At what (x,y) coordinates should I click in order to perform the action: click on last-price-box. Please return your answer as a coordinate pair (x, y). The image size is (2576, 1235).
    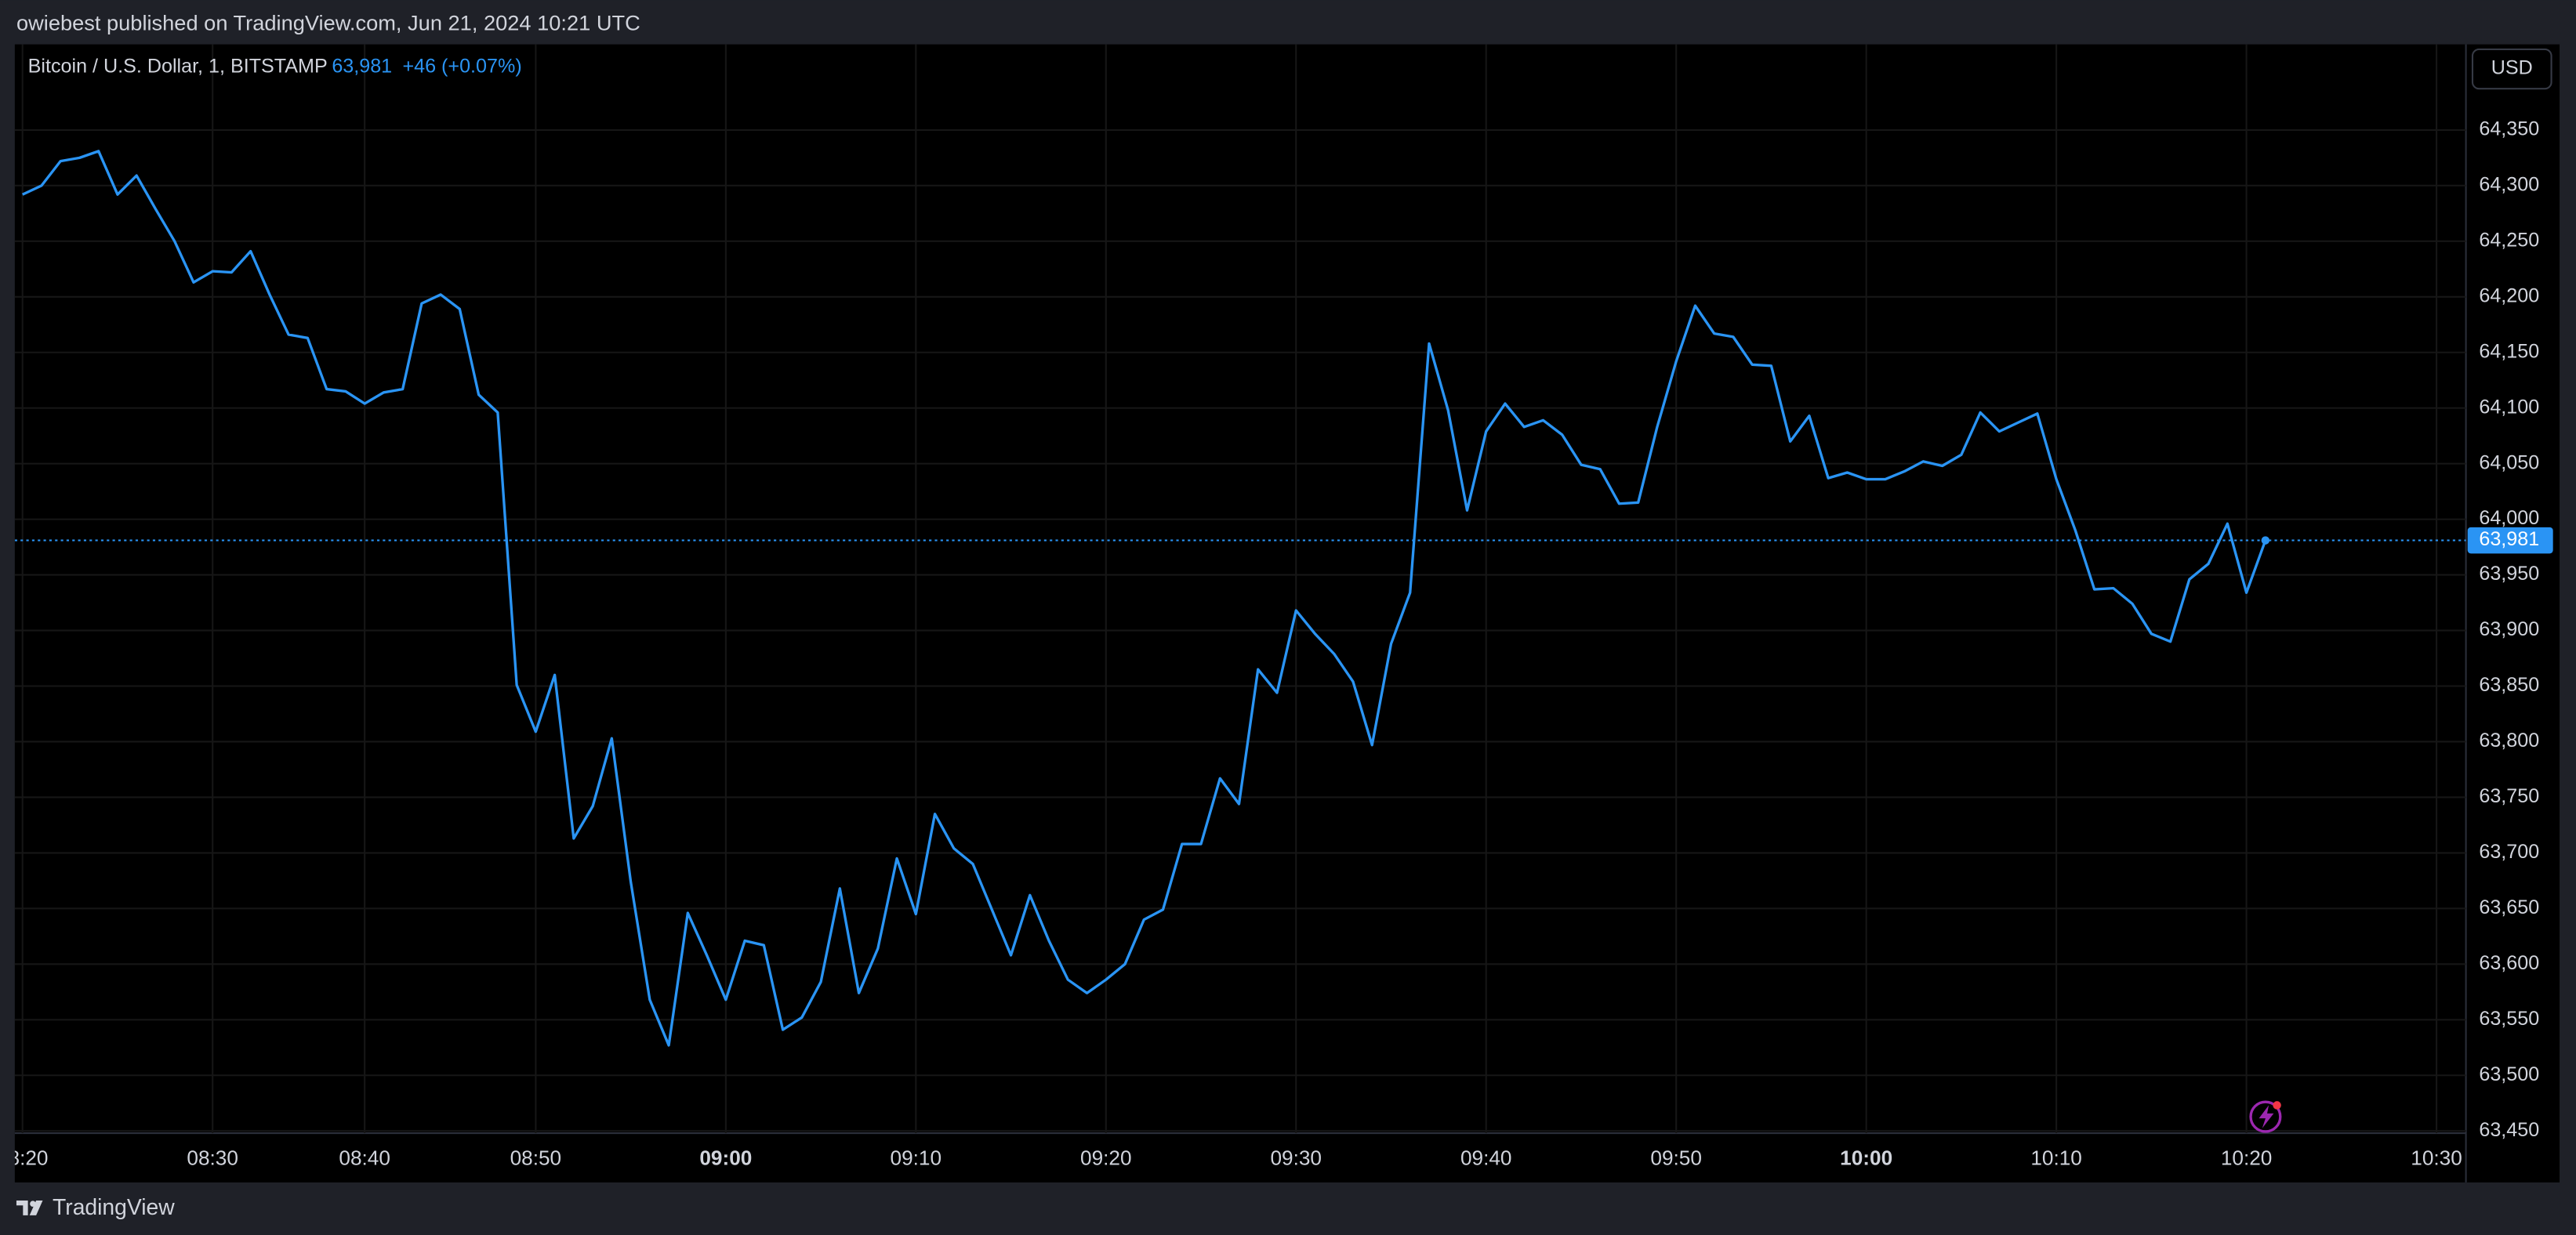
    Looking at the image, I should click on (2510, 540).